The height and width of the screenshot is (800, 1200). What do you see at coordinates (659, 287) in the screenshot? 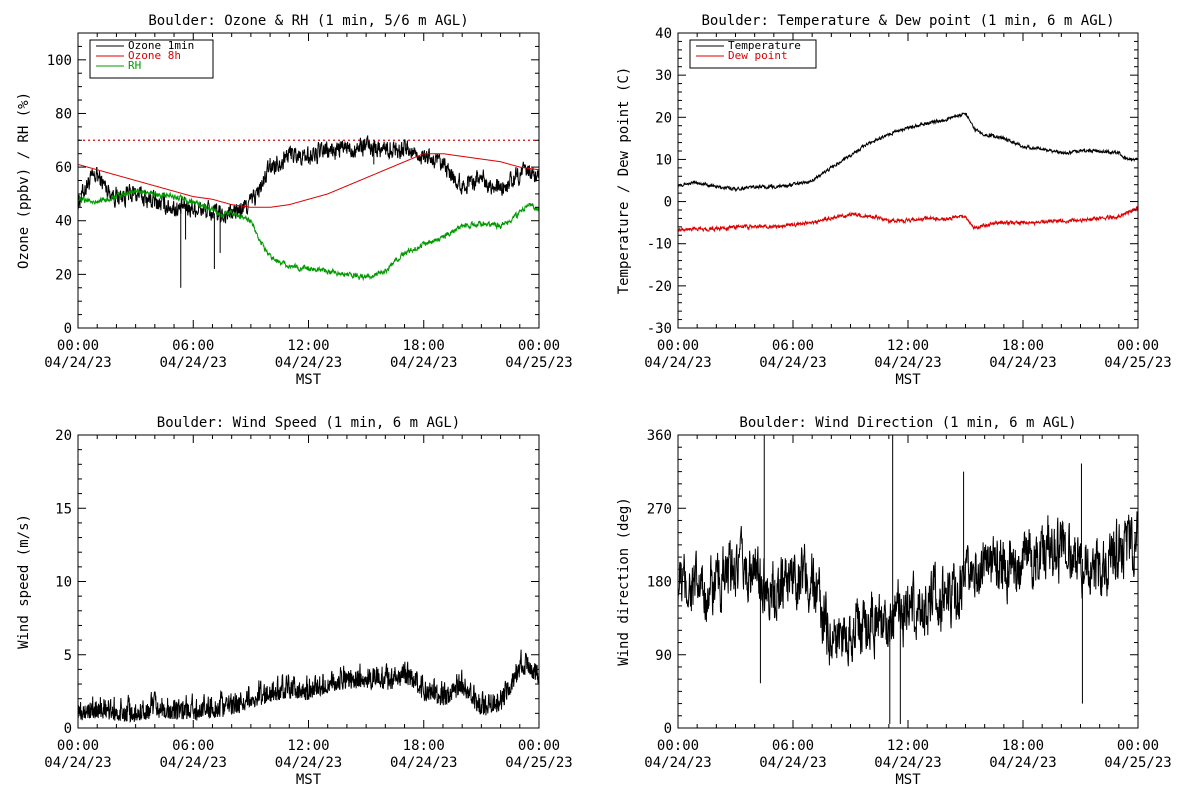
I see `y-tick-label: -20` at bounding box center [659, 287].